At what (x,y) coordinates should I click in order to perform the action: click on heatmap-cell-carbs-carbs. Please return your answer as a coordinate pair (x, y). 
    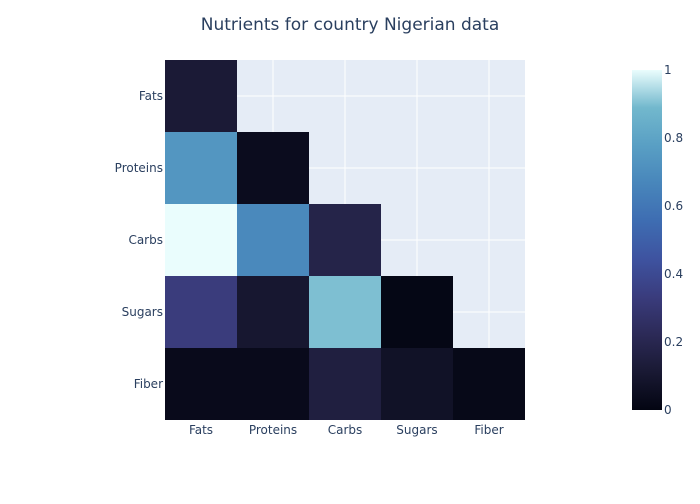
    Looking at the image, I should click on (345, 240).